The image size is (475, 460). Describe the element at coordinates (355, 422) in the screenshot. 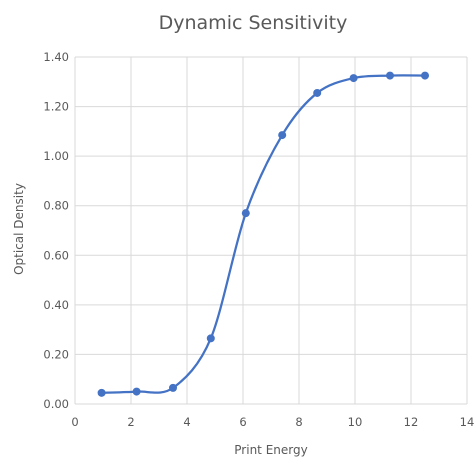

I see `x-tick-label: 10` at that location.